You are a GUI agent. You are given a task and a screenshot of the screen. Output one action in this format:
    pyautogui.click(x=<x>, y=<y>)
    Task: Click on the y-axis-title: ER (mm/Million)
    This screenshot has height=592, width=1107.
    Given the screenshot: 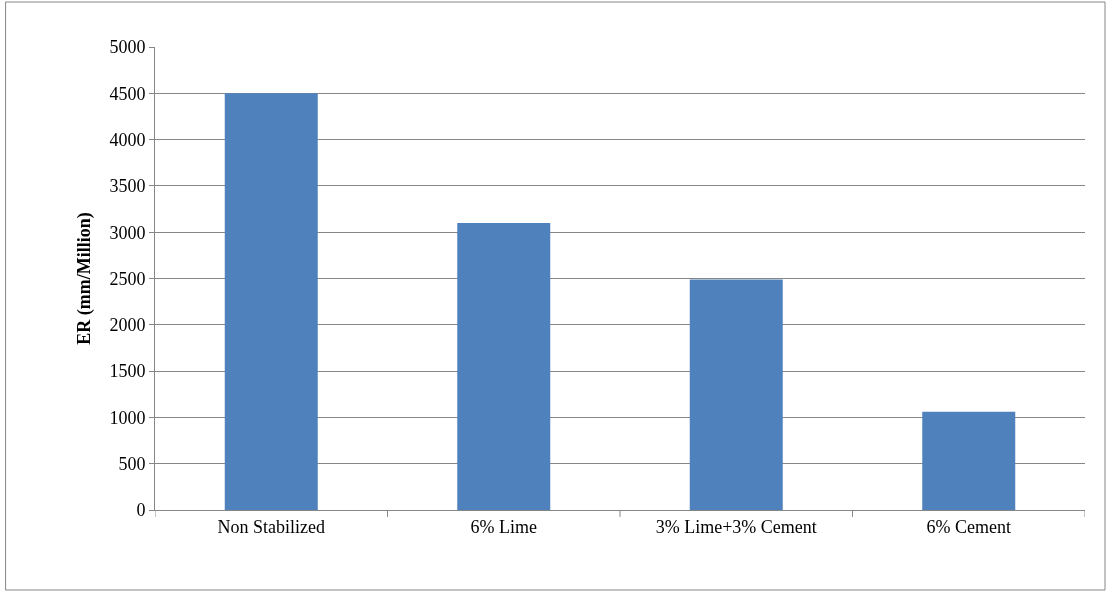 What is the action you would take?
    pyautogui.click(x=84, y=278)
    